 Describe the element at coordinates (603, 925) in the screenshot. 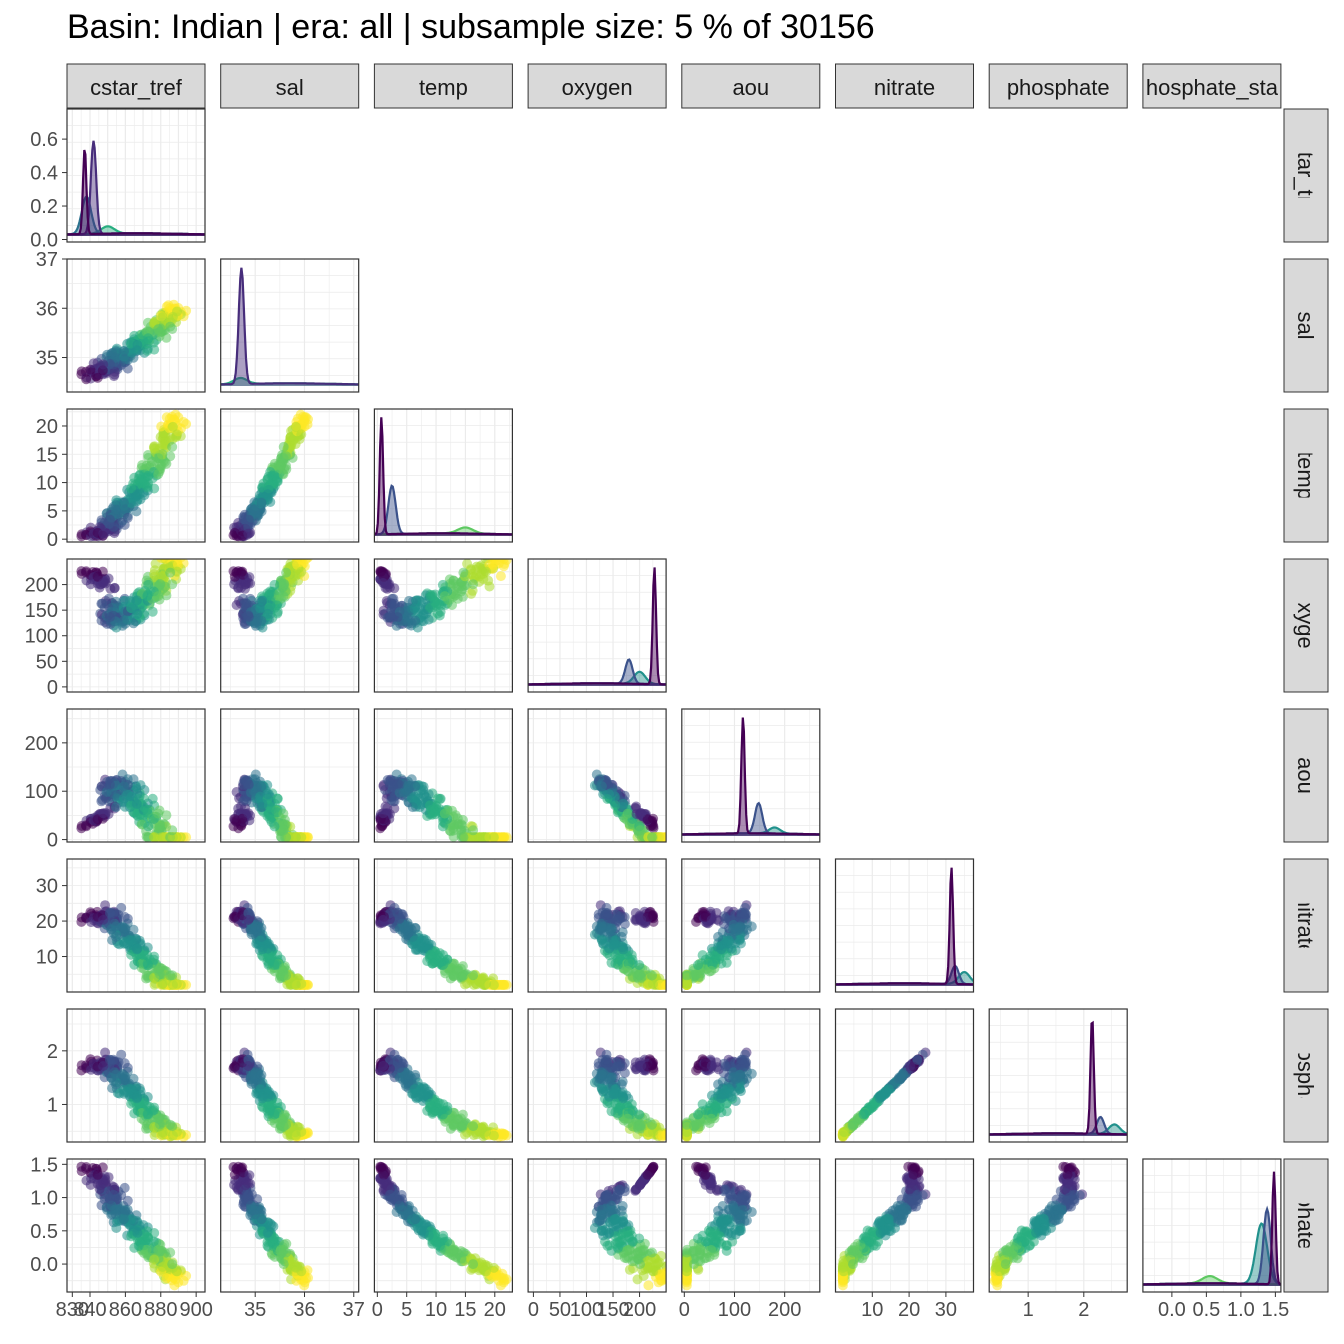

I see `panel-nitrate-vs-oxygen` at that location.